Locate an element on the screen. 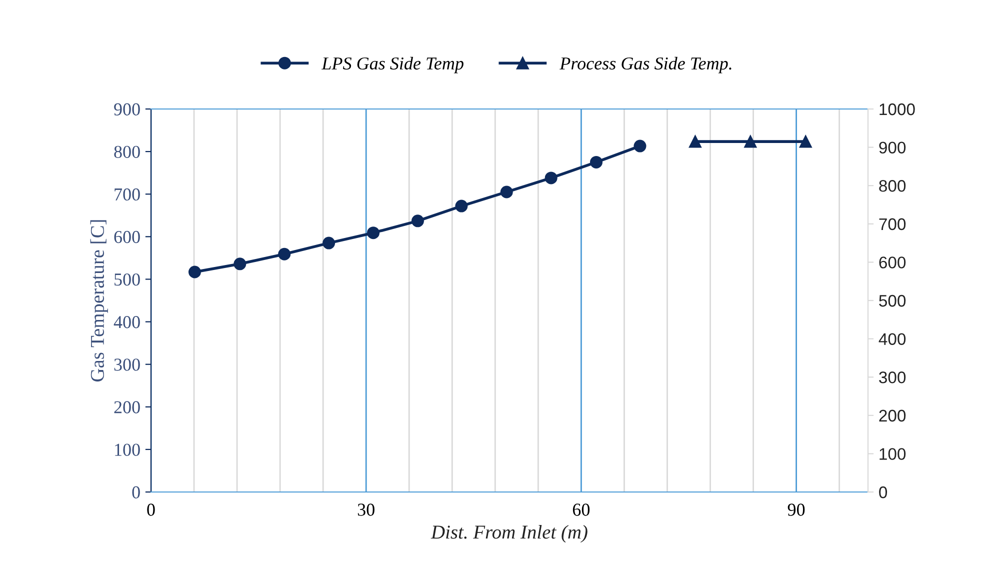  y2-tick-label: 500 is located at coordinates (892, 300).